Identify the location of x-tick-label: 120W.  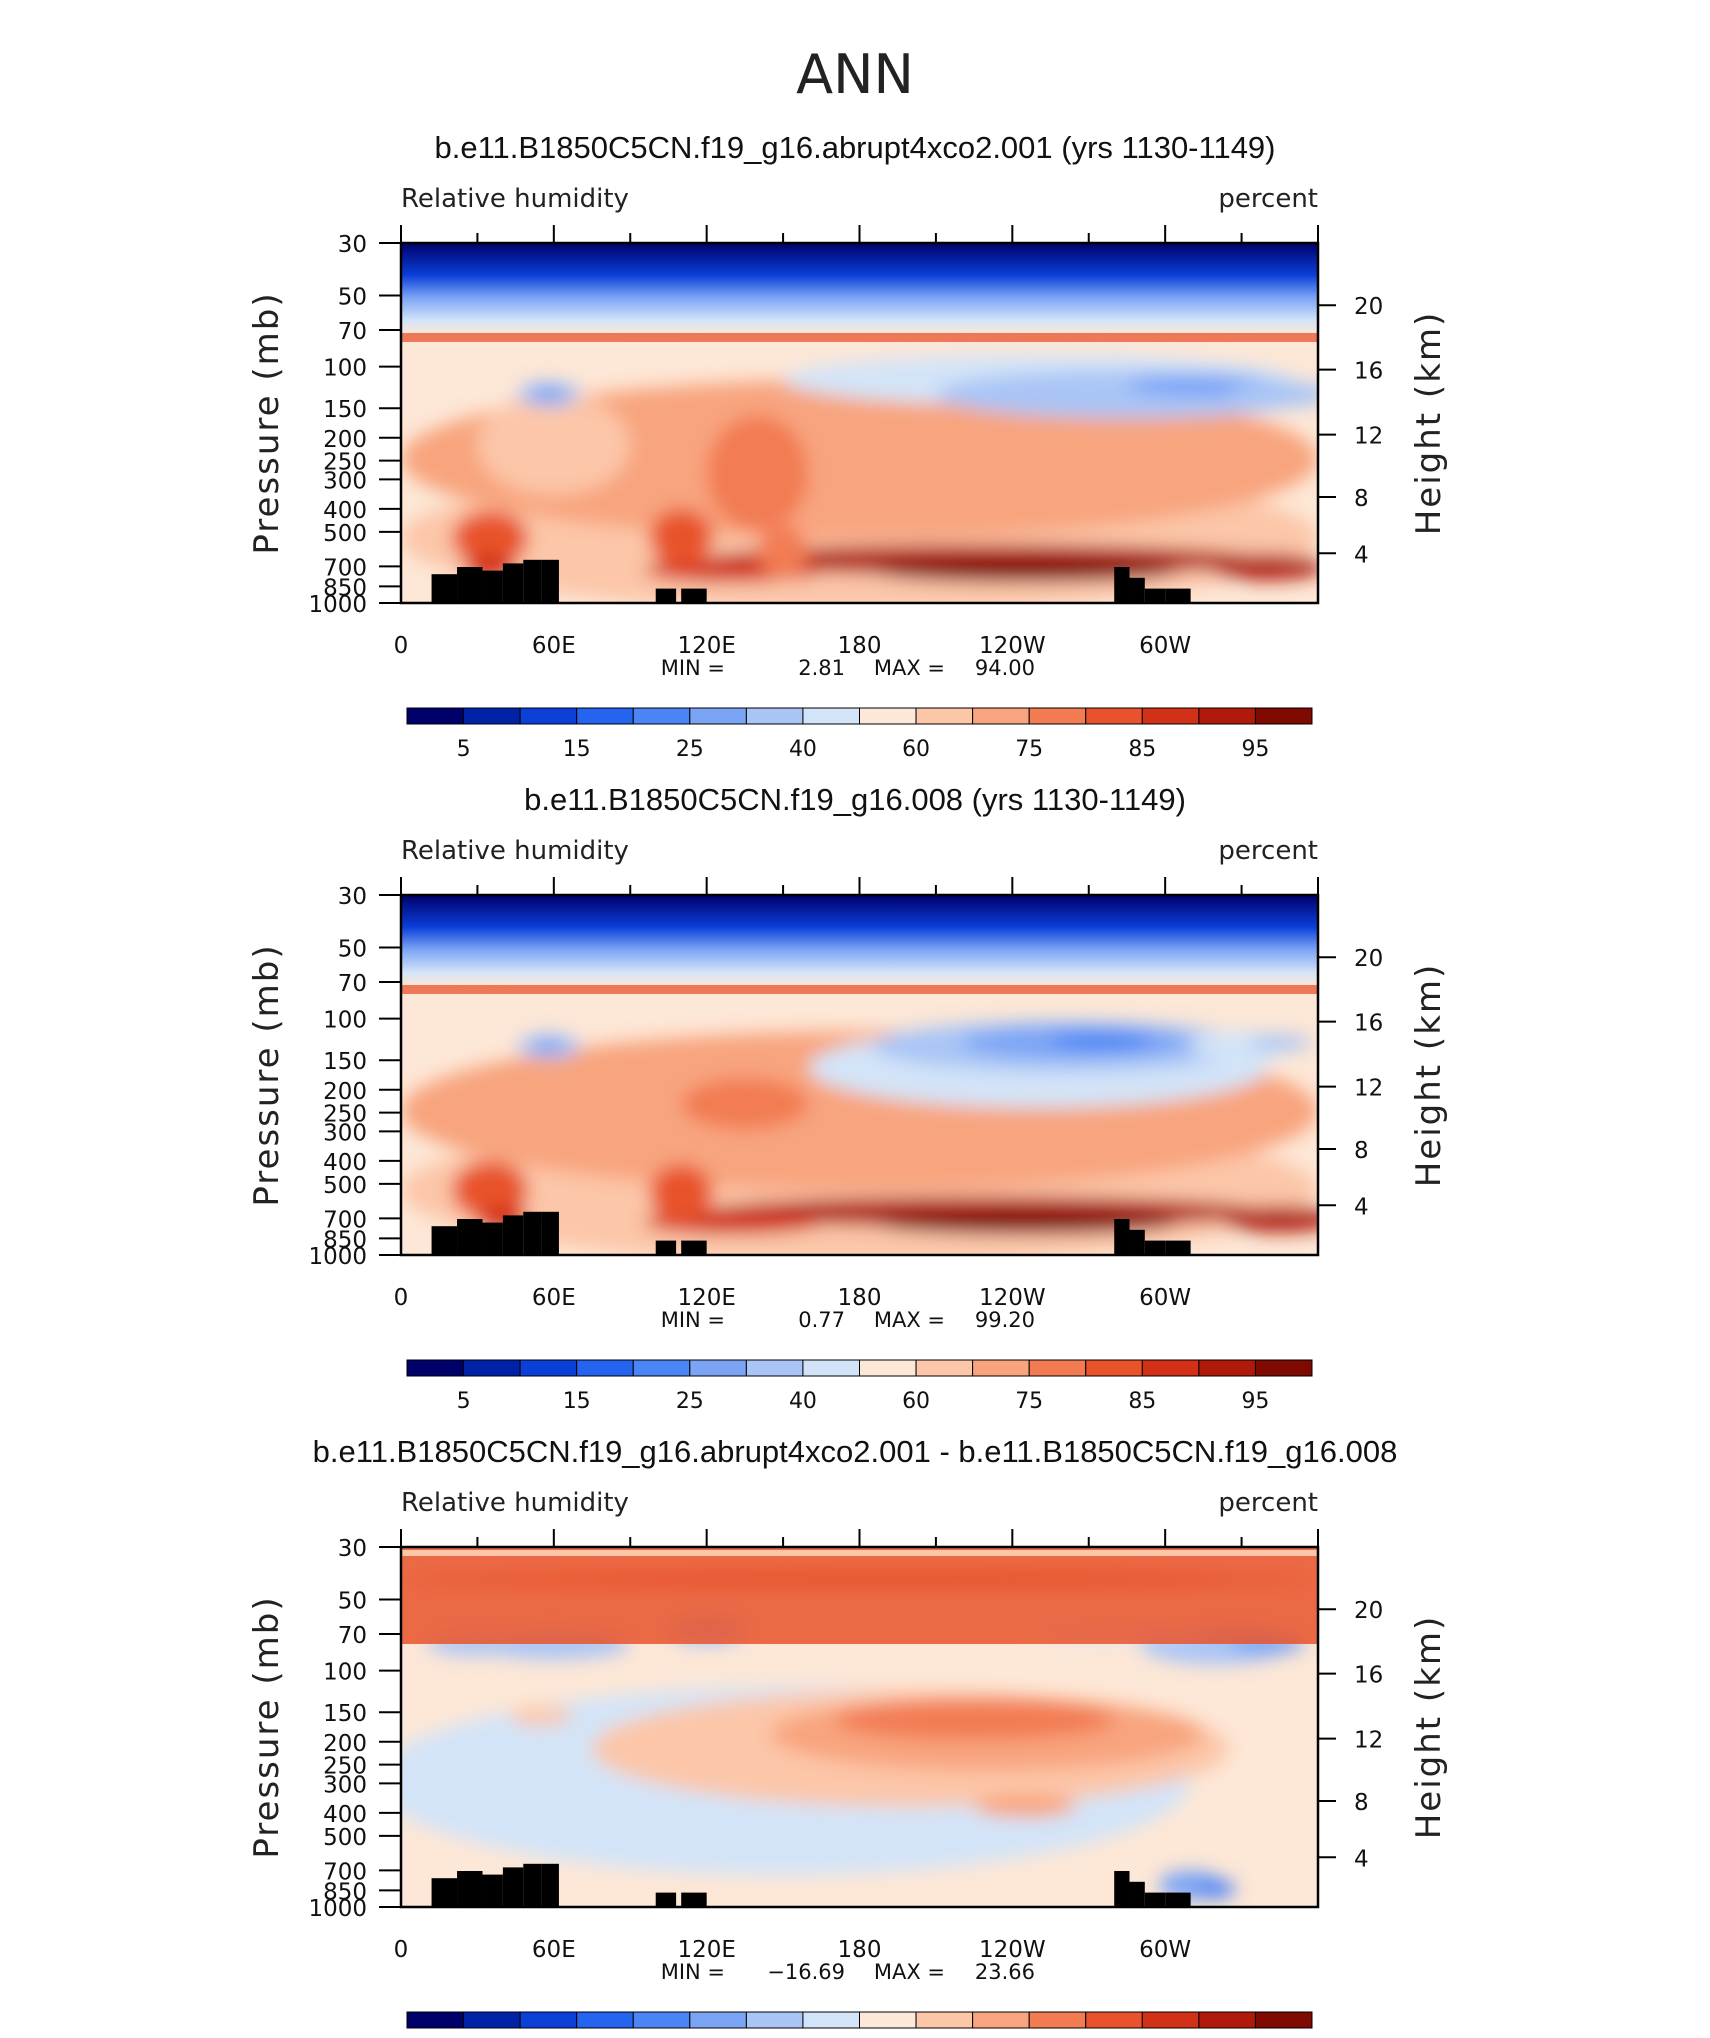
(1012, 646).